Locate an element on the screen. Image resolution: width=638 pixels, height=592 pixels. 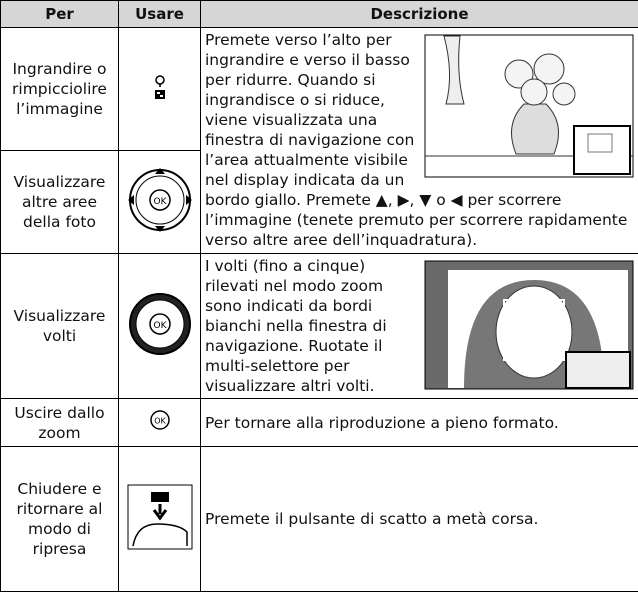
header-cell: Per is located at coordinates (60, 14).